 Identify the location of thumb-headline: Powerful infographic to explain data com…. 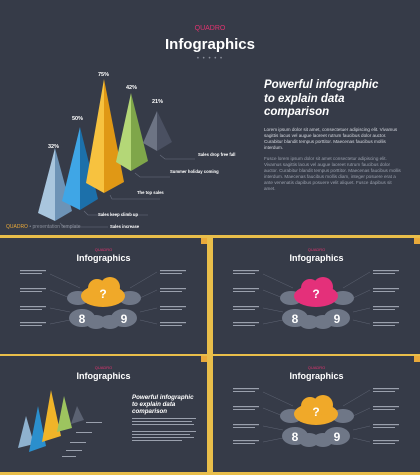
(163, 404).